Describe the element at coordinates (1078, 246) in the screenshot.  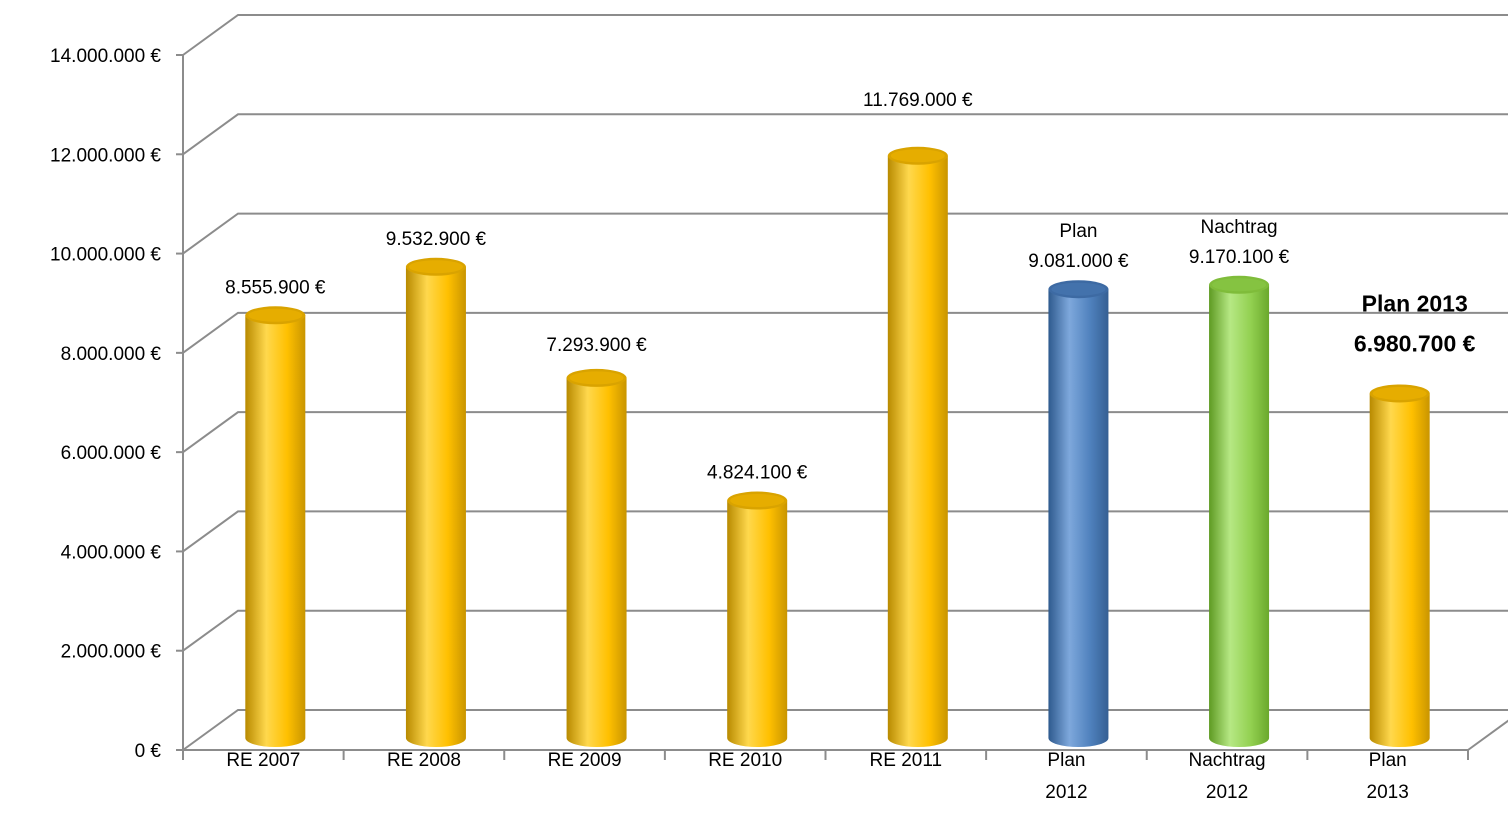
I see `data-label: Plan 9.081.000 €` at that location.